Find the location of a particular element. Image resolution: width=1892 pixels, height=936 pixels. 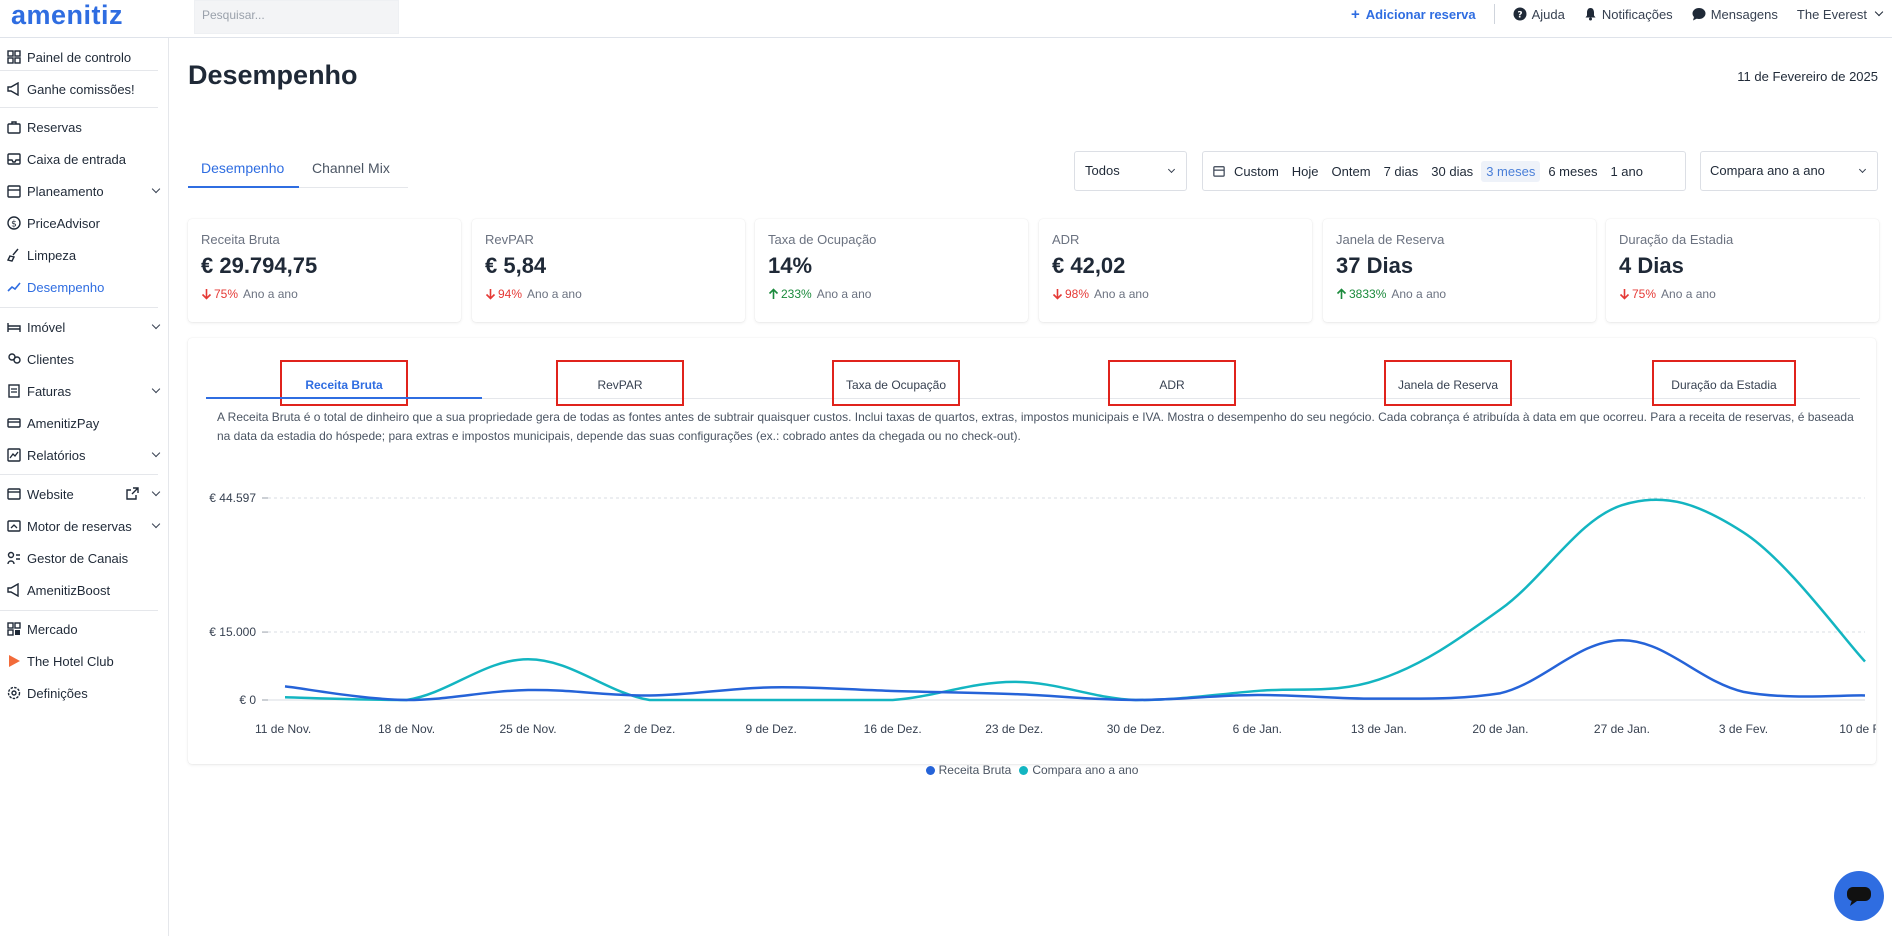

channel-select: Todos is located at coordinates (1130, 171).